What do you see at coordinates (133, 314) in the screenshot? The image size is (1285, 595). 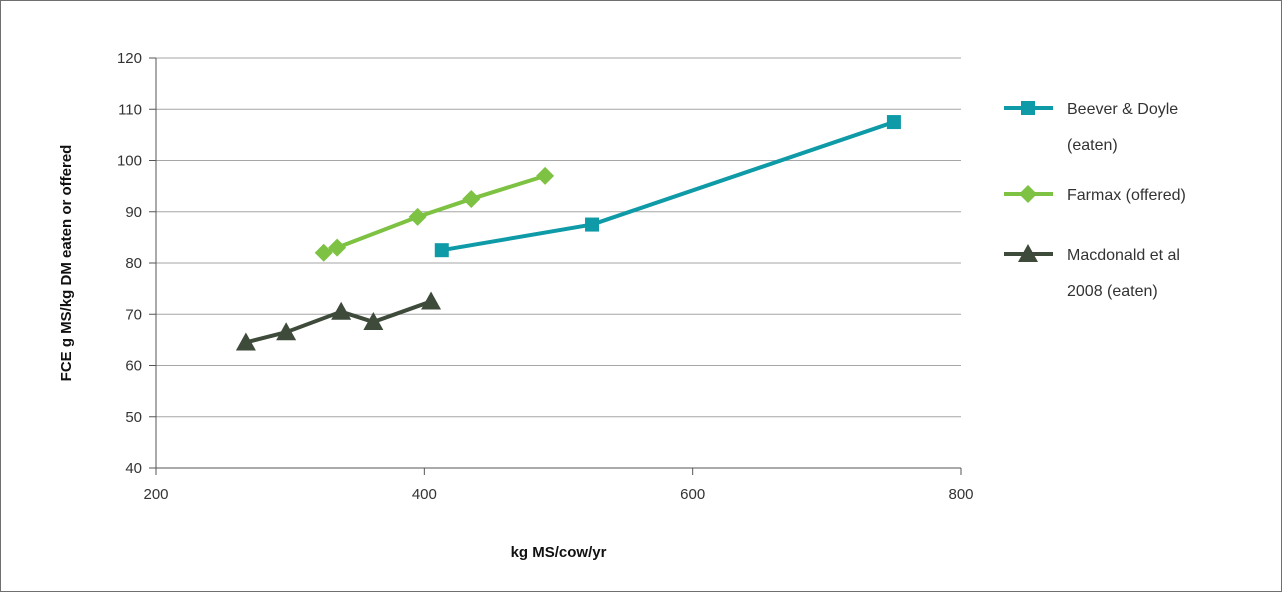 I see `y-tick-label: 70` at bounding box center [133, 314].